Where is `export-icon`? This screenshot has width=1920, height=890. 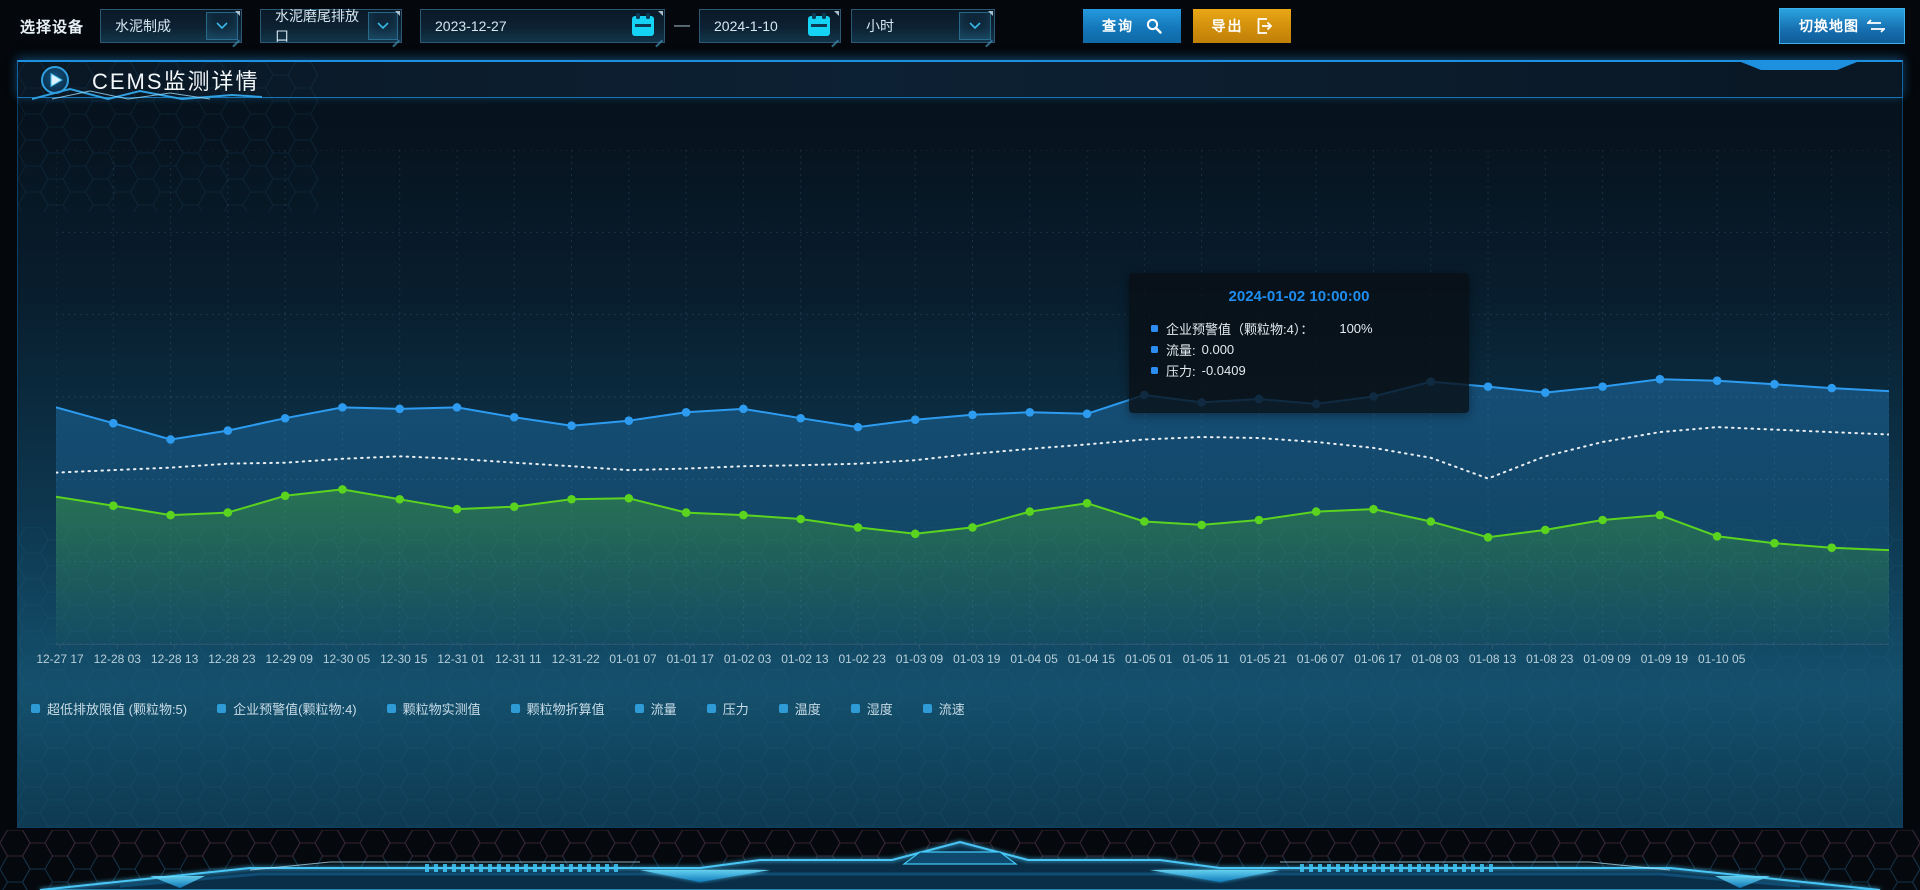 export-icon is located at coordinates (1264, 26).